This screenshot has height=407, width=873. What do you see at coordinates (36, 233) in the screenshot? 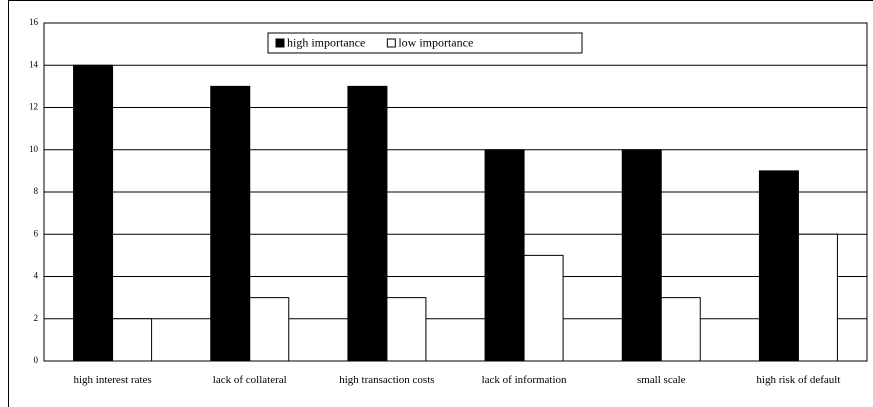
I see `y-tick-label: 6` at bounding box center [36, 233].